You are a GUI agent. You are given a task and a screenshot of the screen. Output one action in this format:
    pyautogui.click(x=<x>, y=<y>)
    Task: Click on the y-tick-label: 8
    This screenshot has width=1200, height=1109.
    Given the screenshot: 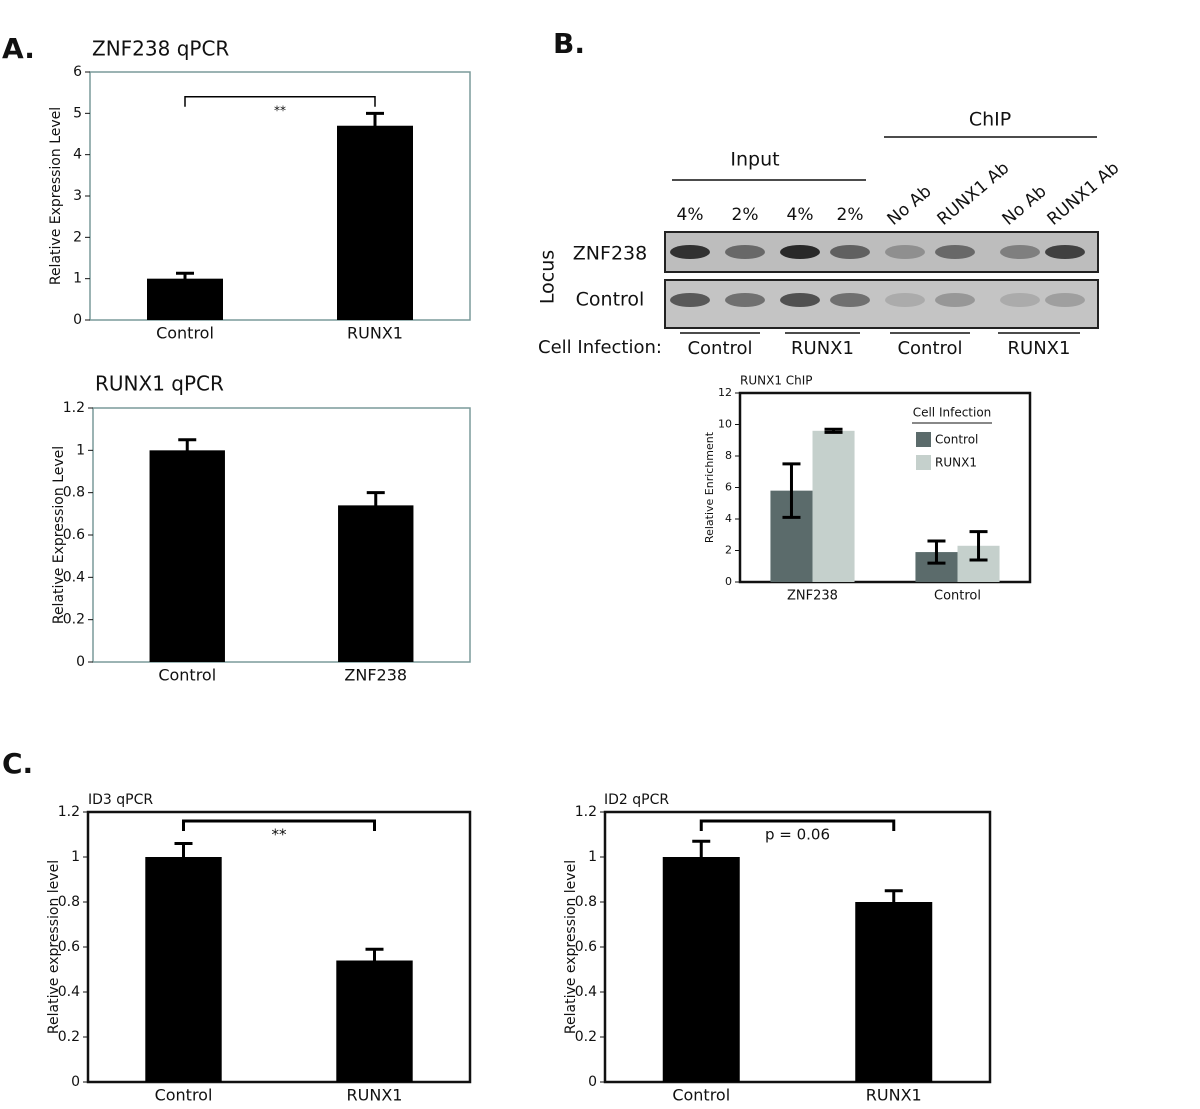 What is the action you would take?
    pyautogui.click(x=728, y=455)
    